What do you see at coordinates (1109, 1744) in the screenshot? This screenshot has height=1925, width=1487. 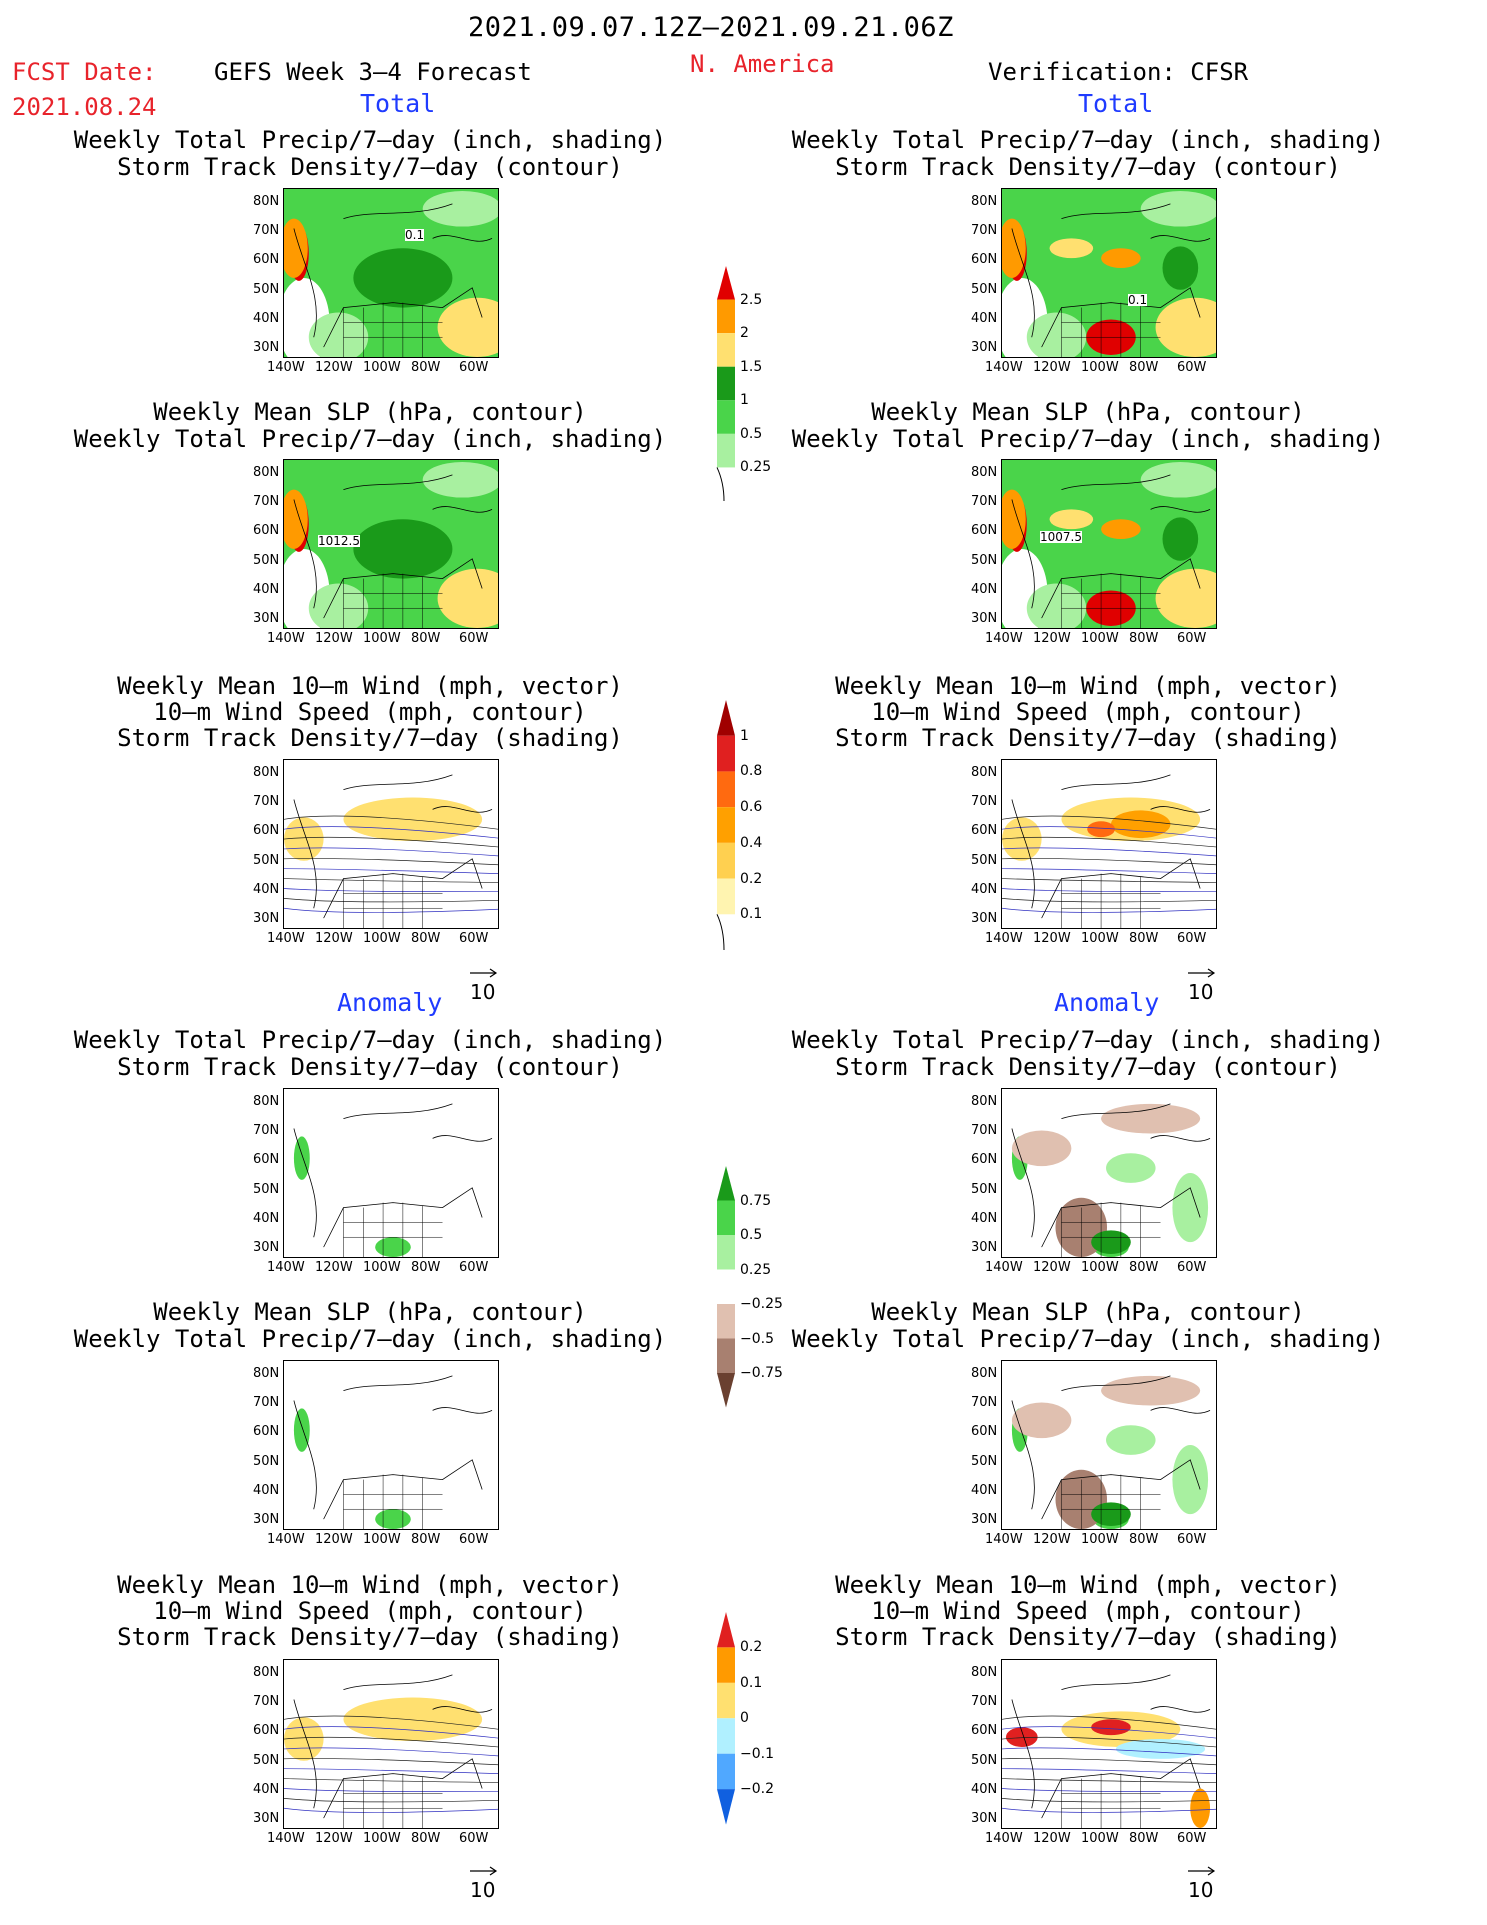 I see `map-verif-anom-wind` at bounding box center [1109, 1744].